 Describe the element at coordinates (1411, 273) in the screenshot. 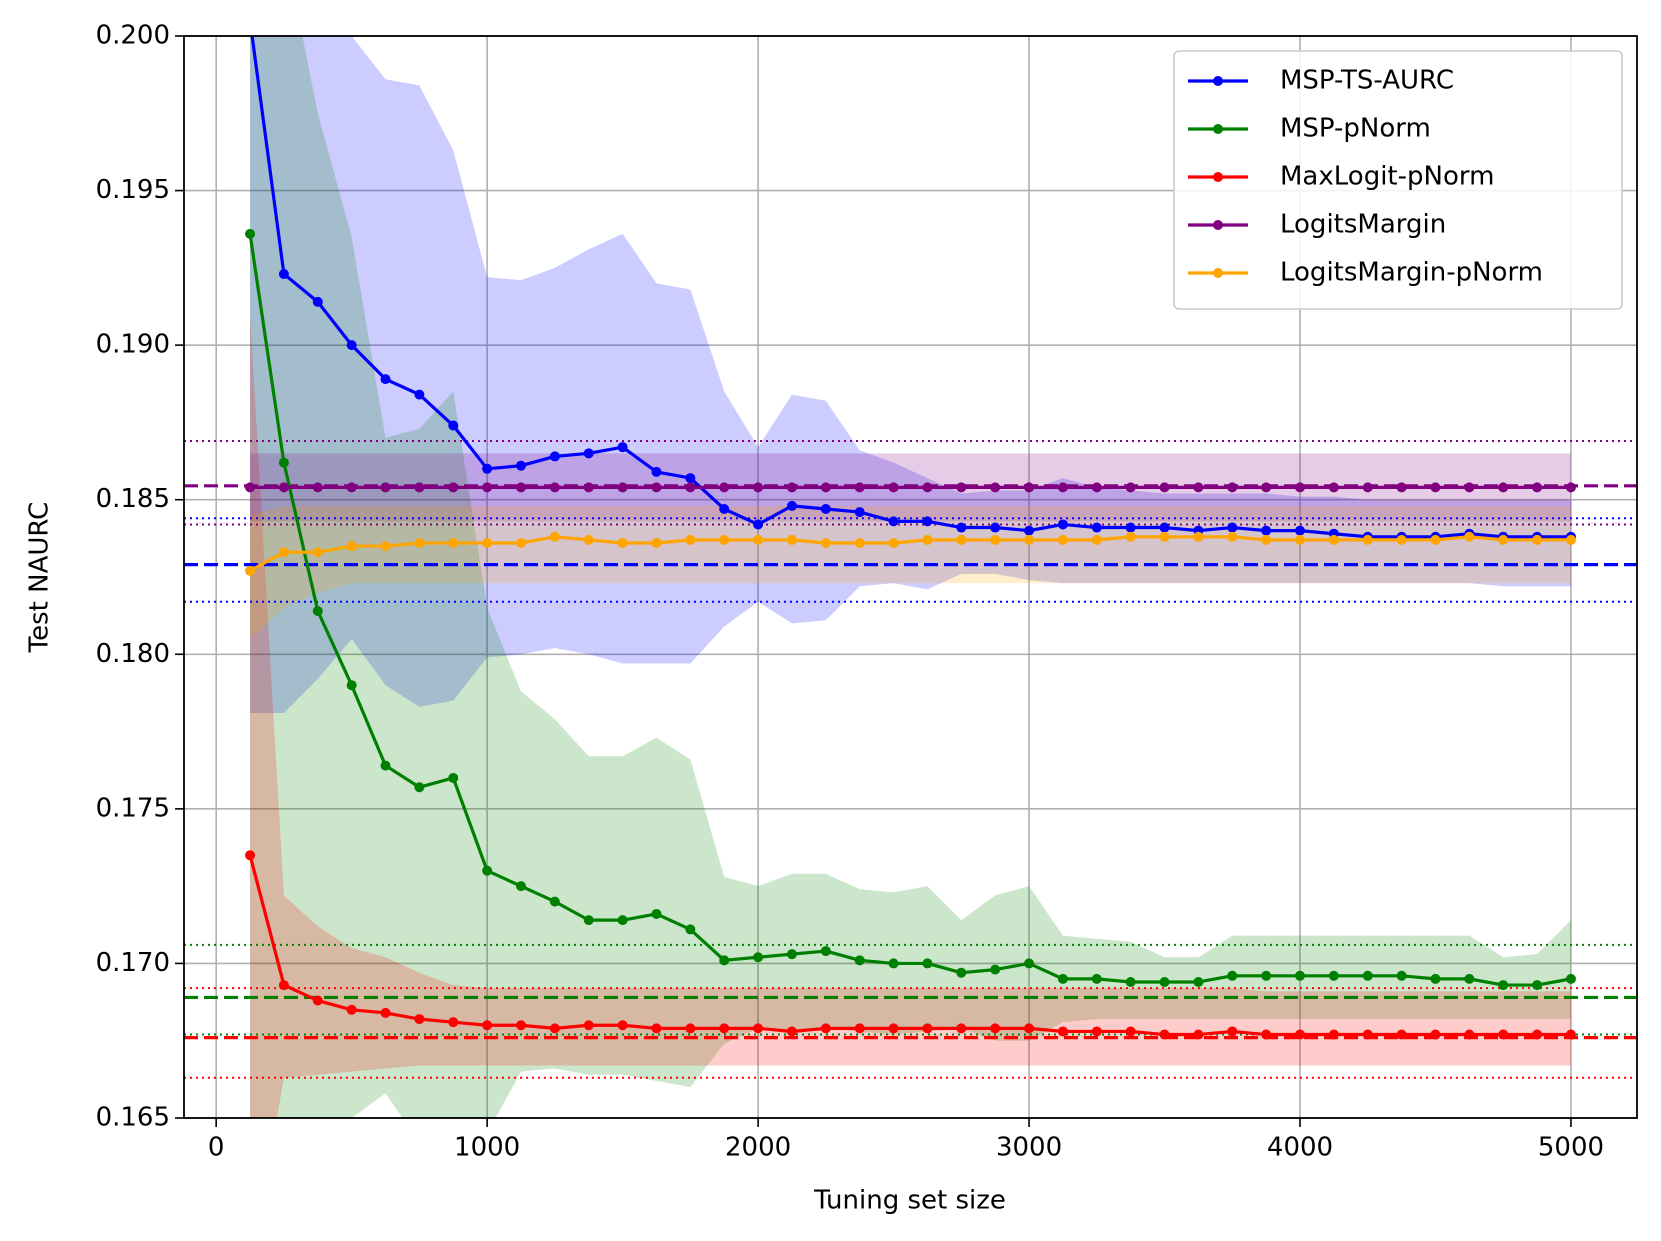

I see `legend-label: LogitsMargin-pNorm` at that location.